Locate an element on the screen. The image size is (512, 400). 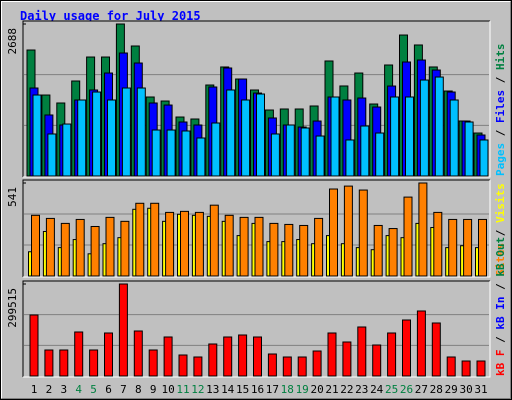
x-tick-label: 24 is located at coordinates (377, 389).